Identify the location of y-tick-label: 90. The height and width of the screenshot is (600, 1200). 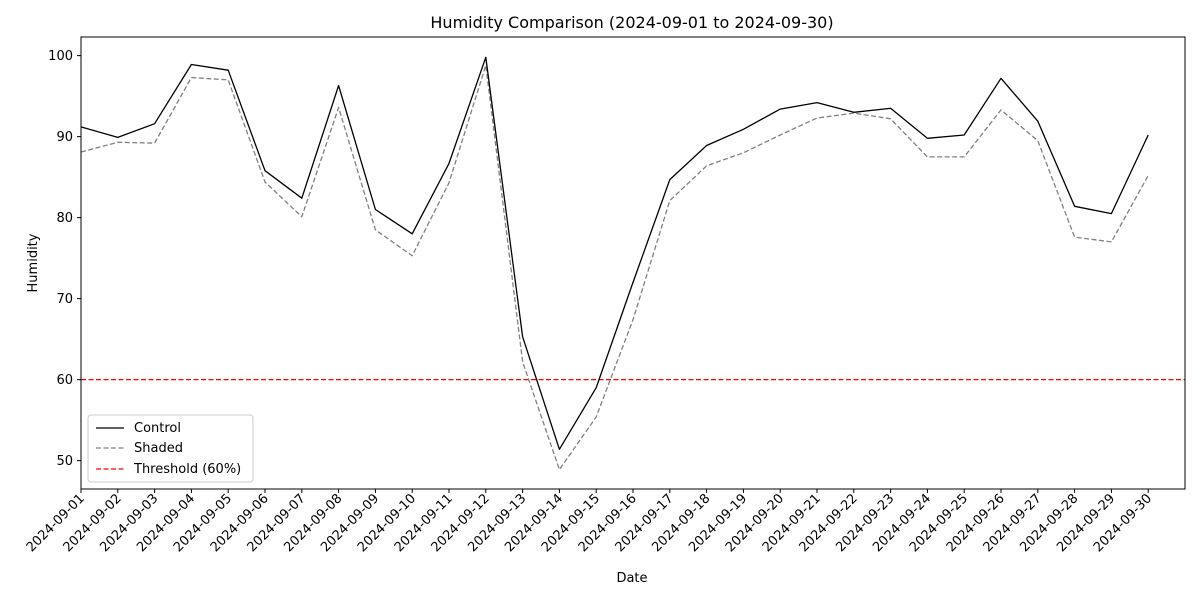
(64, 137).